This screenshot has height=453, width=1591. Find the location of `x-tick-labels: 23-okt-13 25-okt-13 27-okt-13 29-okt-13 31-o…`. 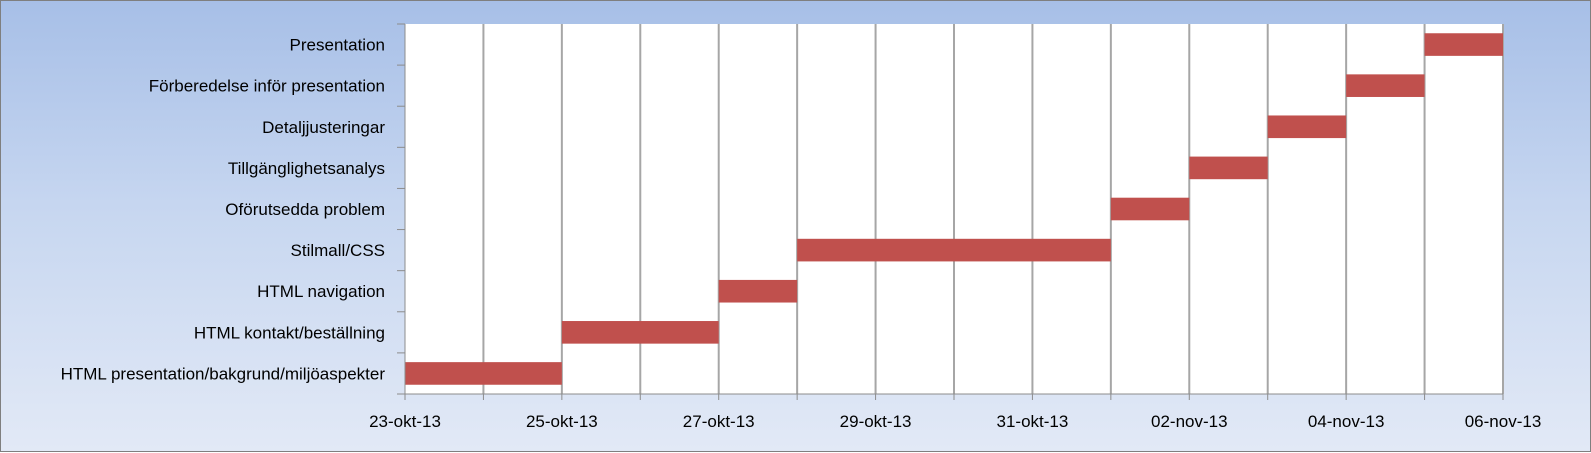

x-tick-labels: 23-okt-13 25-okt-13 27-okt-13 29-okt-13 31-o… is located at coordinates (955, 421).